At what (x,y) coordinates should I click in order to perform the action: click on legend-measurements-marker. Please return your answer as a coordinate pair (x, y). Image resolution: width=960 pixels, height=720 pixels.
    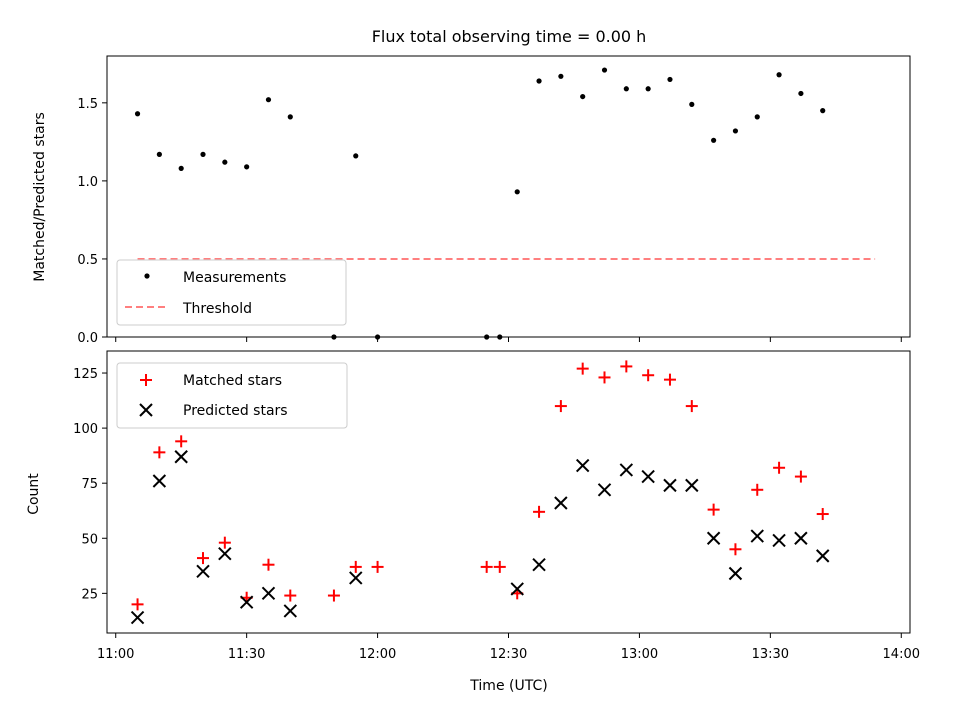
    Looking at the image, I should click on (147, 276).